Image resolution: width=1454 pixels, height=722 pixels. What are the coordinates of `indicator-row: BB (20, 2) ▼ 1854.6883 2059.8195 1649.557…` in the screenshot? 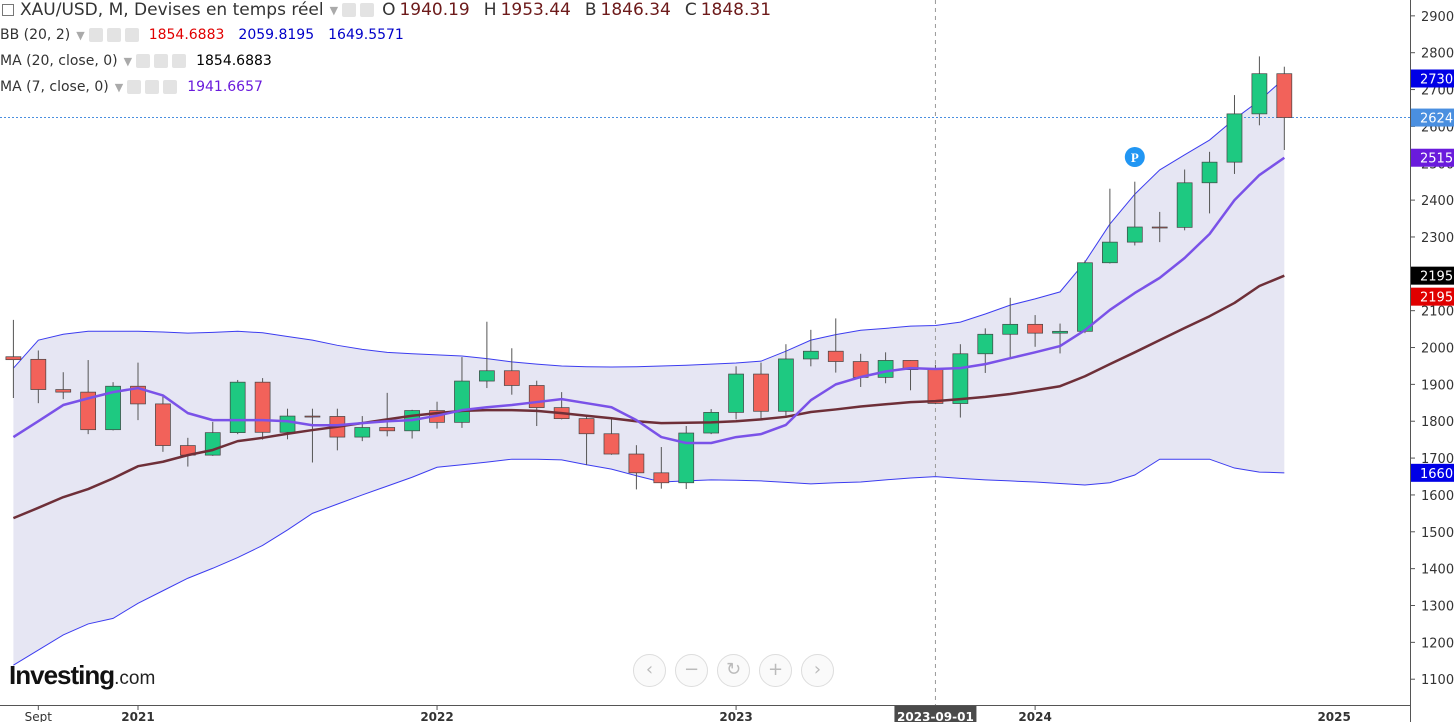 It's located at (209, 35).